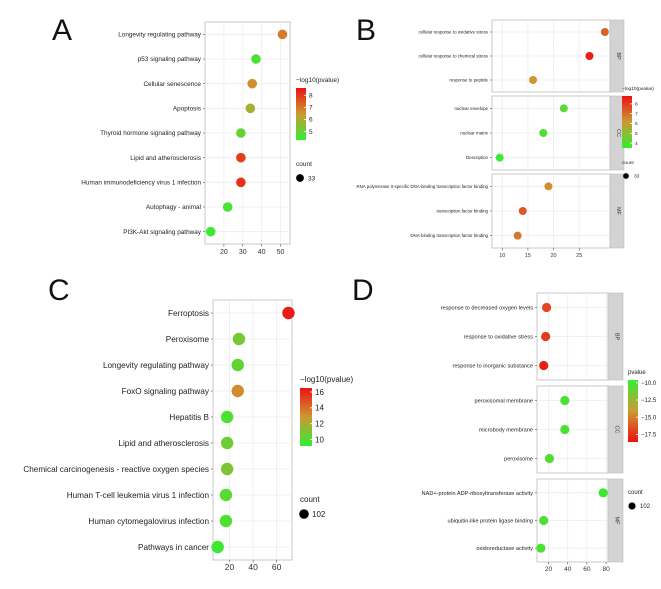 Image resolution: width=661 pixels, height=589 pixels. Describe the element at coordinates (554, 256) in the screenshot. I see `panel-b-xtick-label: 20` at that location.